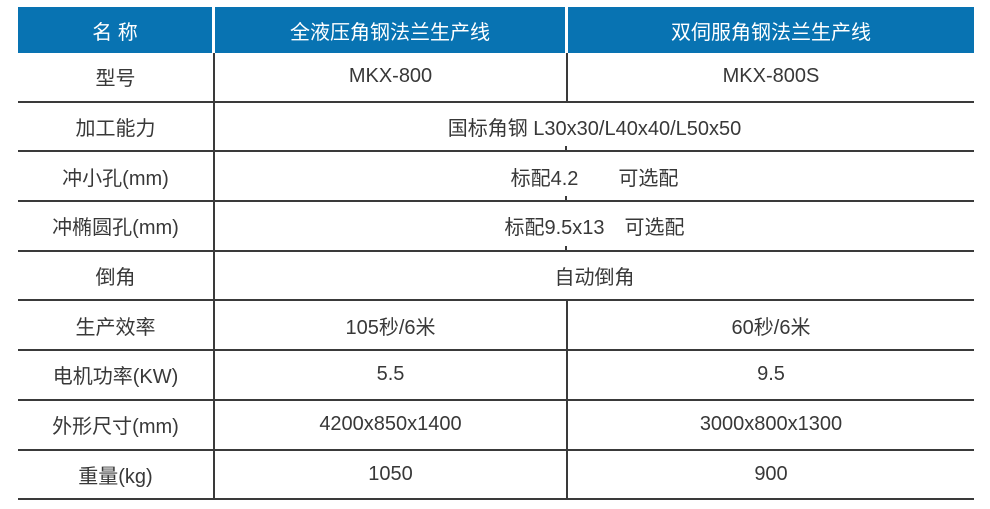 This screenshot has width=990, height=509. Describe the element at coordinates (116, 77) in the screenshot. I see `row-label: 型号` at that location.